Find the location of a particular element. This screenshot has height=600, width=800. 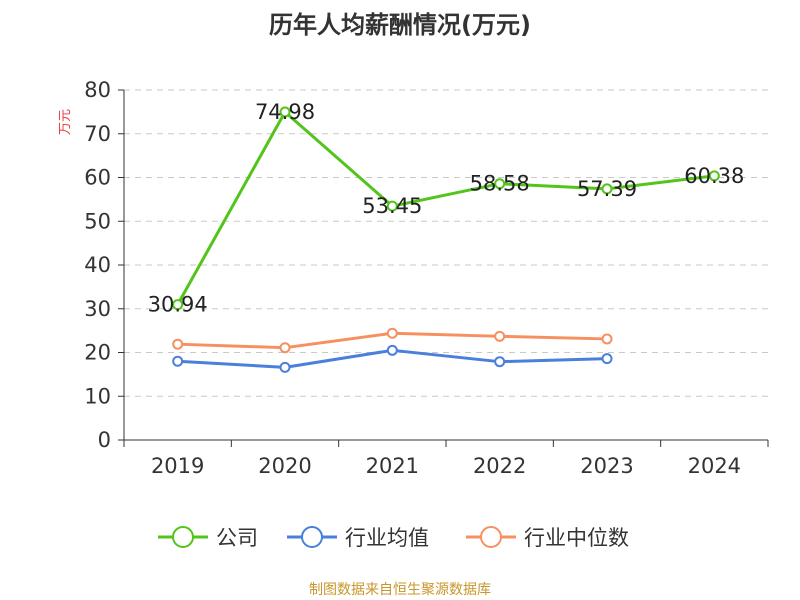

data-label: 30.94 is located at coordinates (178, 305).